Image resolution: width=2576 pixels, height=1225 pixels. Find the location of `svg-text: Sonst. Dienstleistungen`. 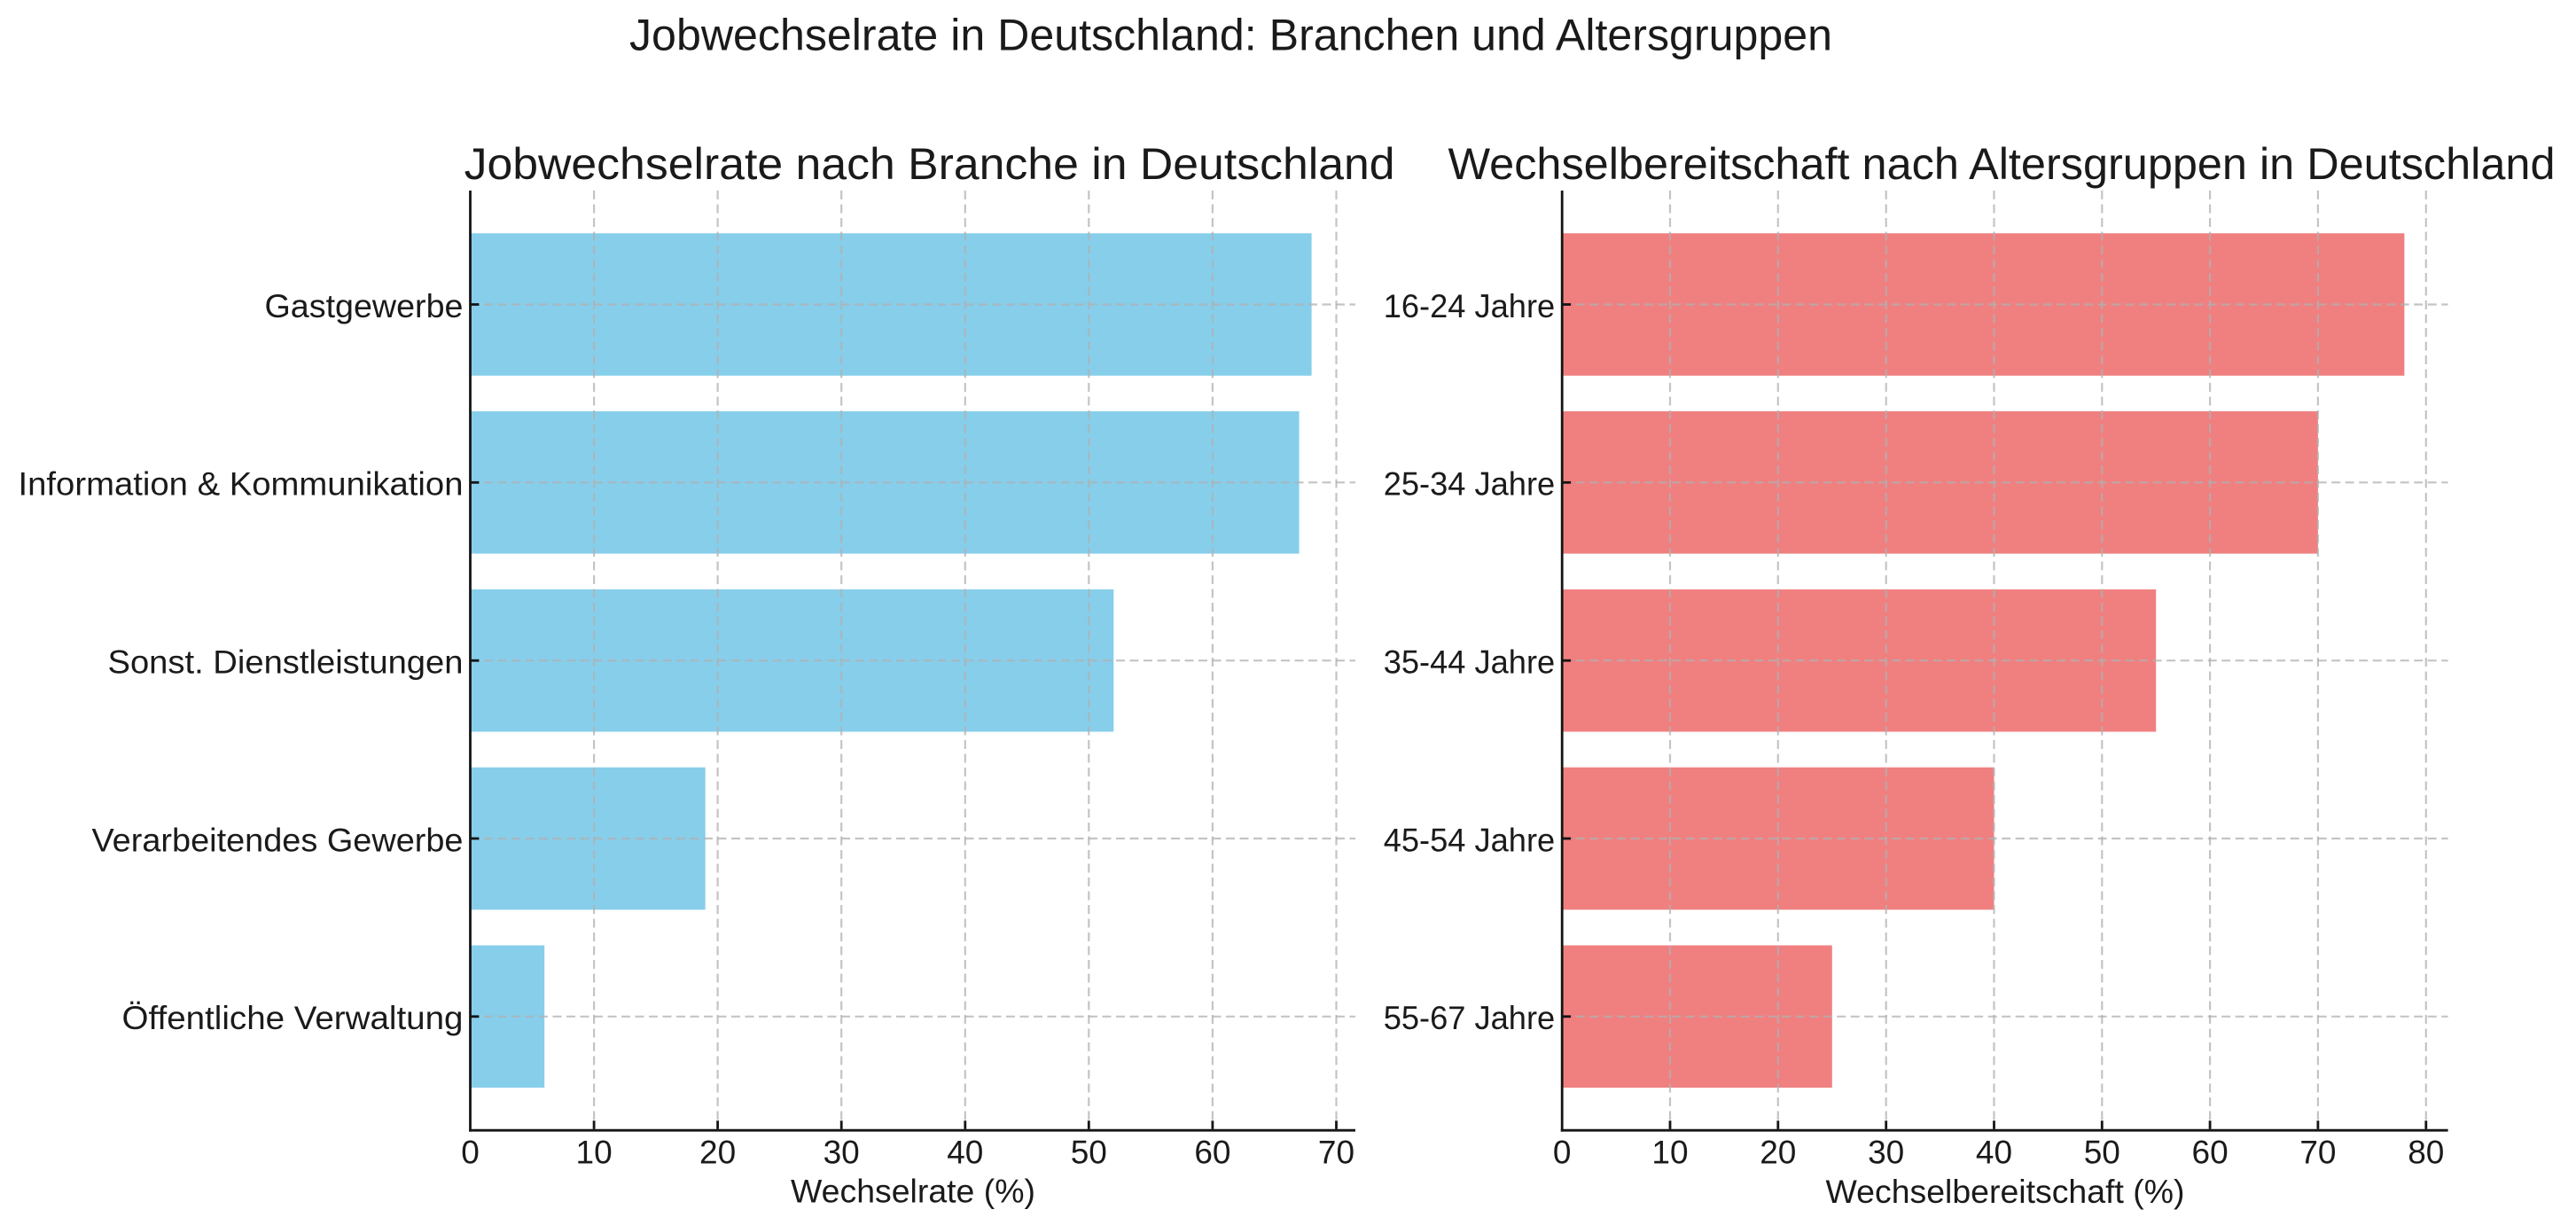

svg-text: Sonst. Dienstleistungen is located at coordinates (286, 662).